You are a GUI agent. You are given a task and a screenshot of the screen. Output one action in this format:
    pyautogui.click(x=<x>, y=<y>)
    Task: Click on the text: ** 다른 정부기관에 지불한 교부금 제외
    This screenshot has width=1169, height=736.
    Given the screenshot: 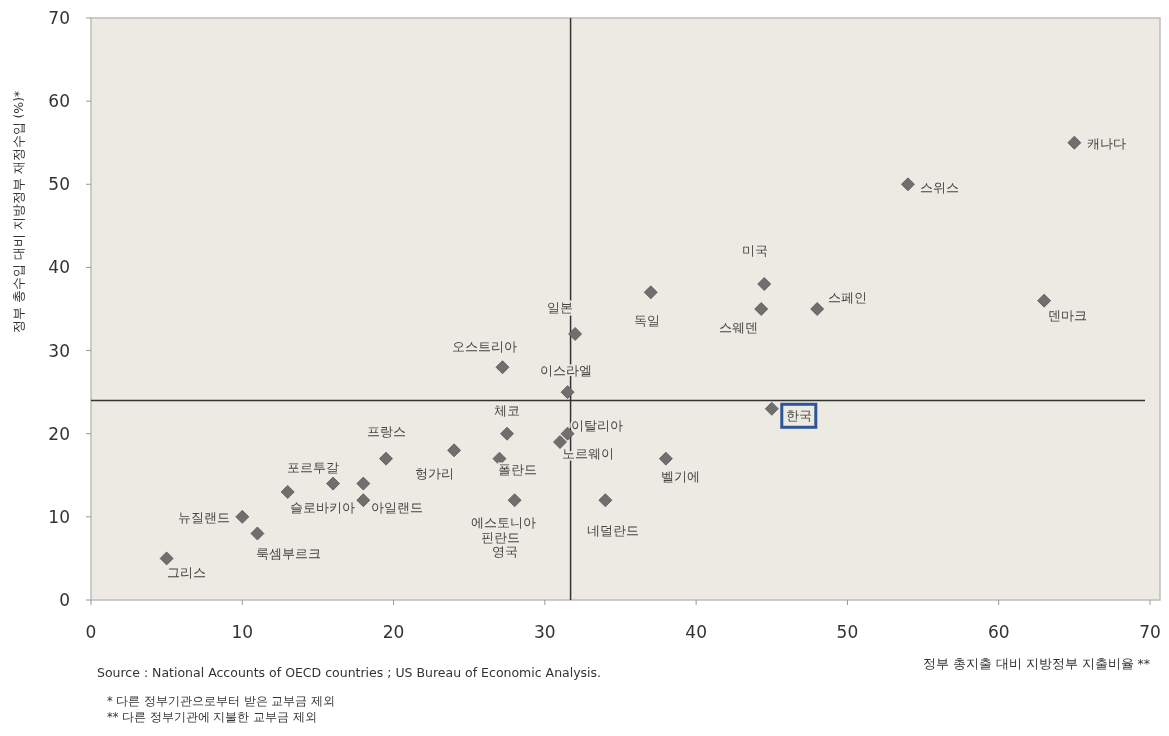 What is the action you would take?
    pyautogui.click(x=212, y=717)
    